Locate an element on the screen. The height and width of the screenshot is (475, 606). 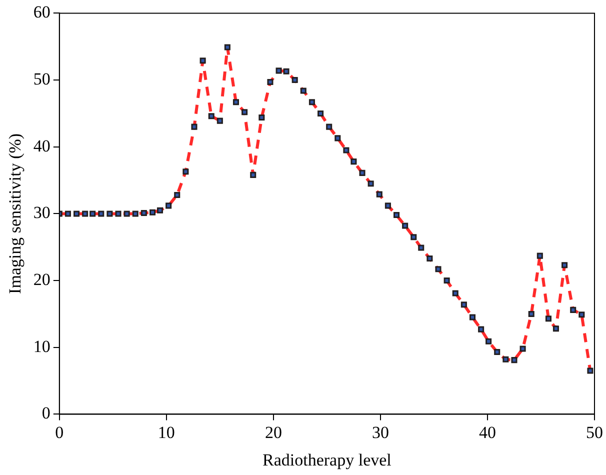
x-tick-label: 0 is located at coordinates (59, 432).